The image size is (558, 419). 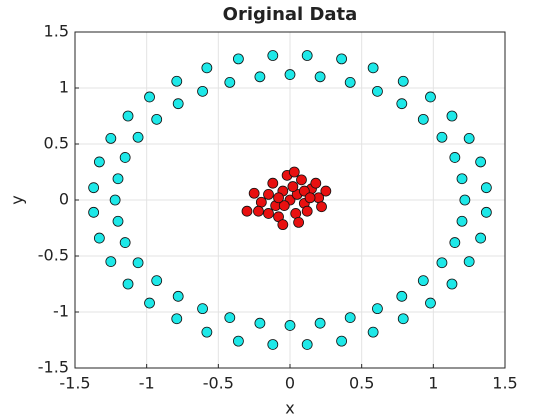 I want to click on x-tick-label: -1.5, so click(x=74, y=383).